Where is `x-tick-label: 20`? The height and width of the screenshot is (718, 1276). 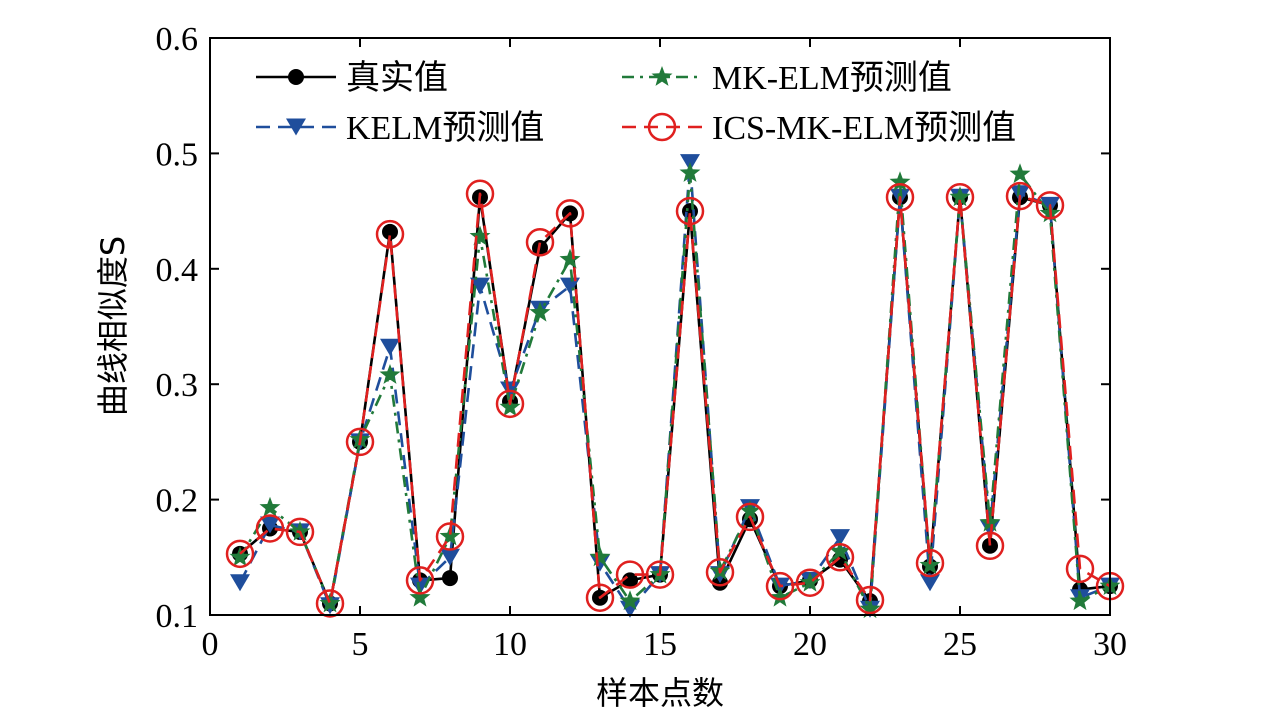 x-tick-label: 20 is located at coordinates (810, 644).